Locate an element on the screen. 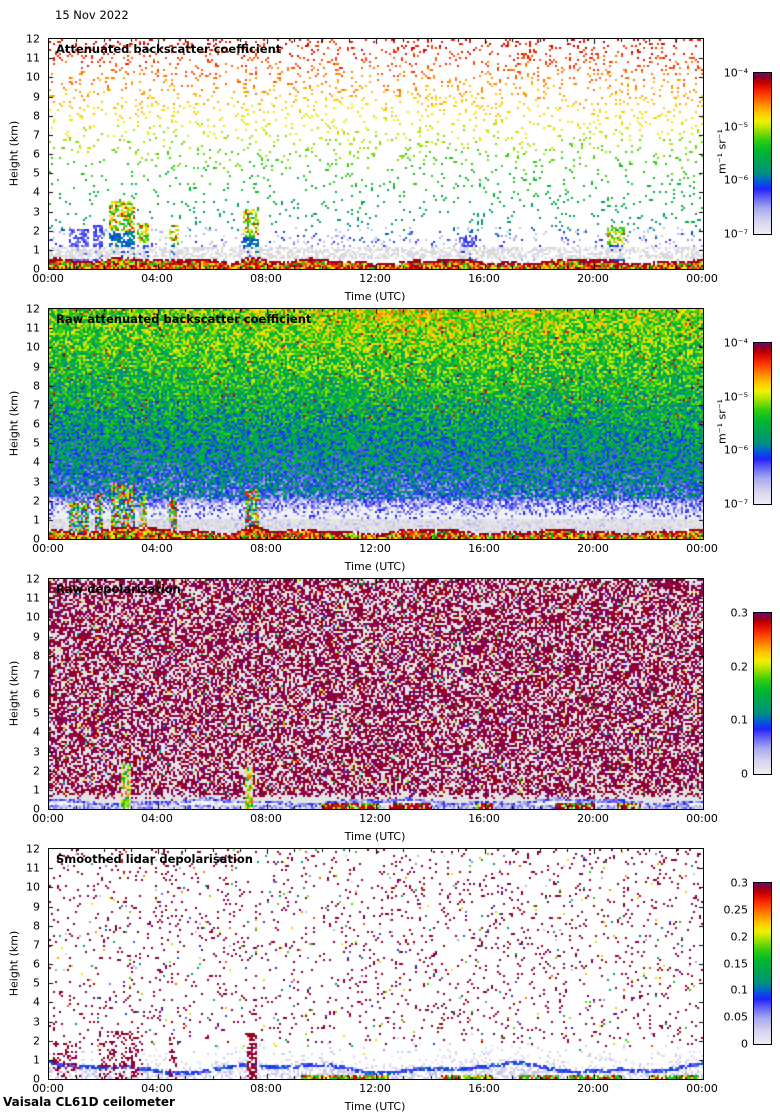 This screenshot has height=1120, width=780. panel-title: Raw depolarisation is located at coordinates (118, 589).